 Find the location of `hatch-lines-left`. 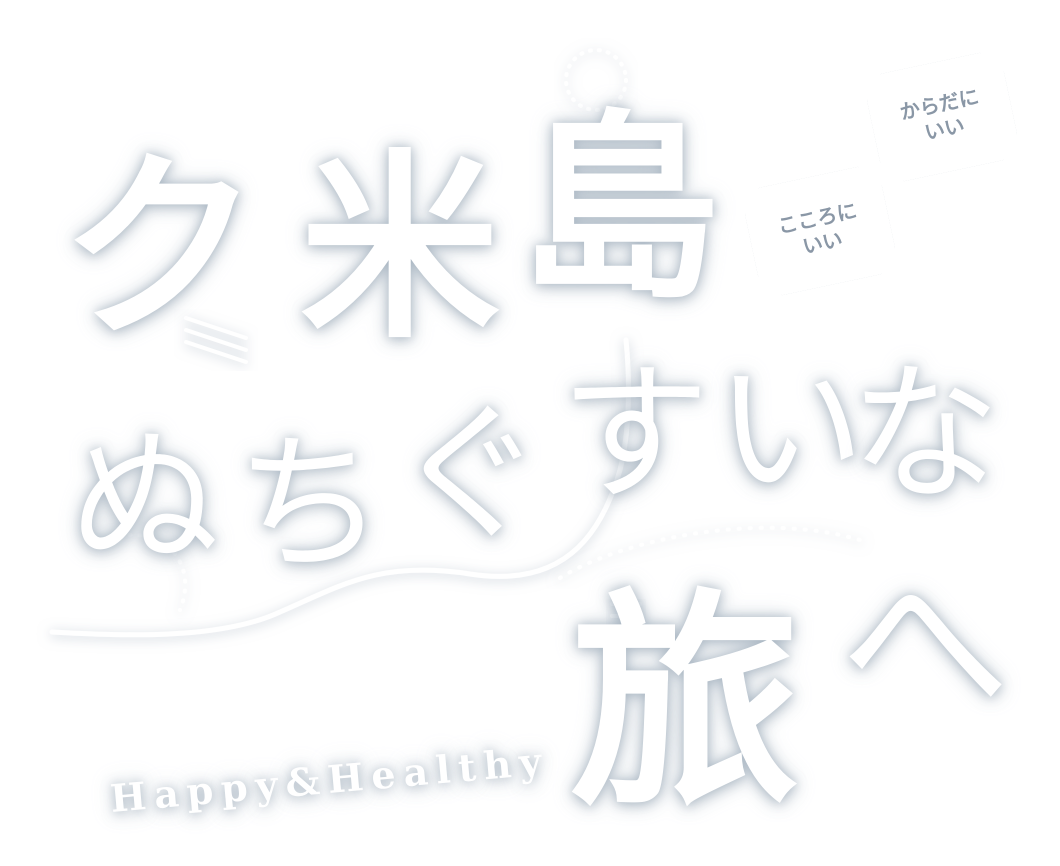

hatch-lines-left is located at coordinates (216, 340).